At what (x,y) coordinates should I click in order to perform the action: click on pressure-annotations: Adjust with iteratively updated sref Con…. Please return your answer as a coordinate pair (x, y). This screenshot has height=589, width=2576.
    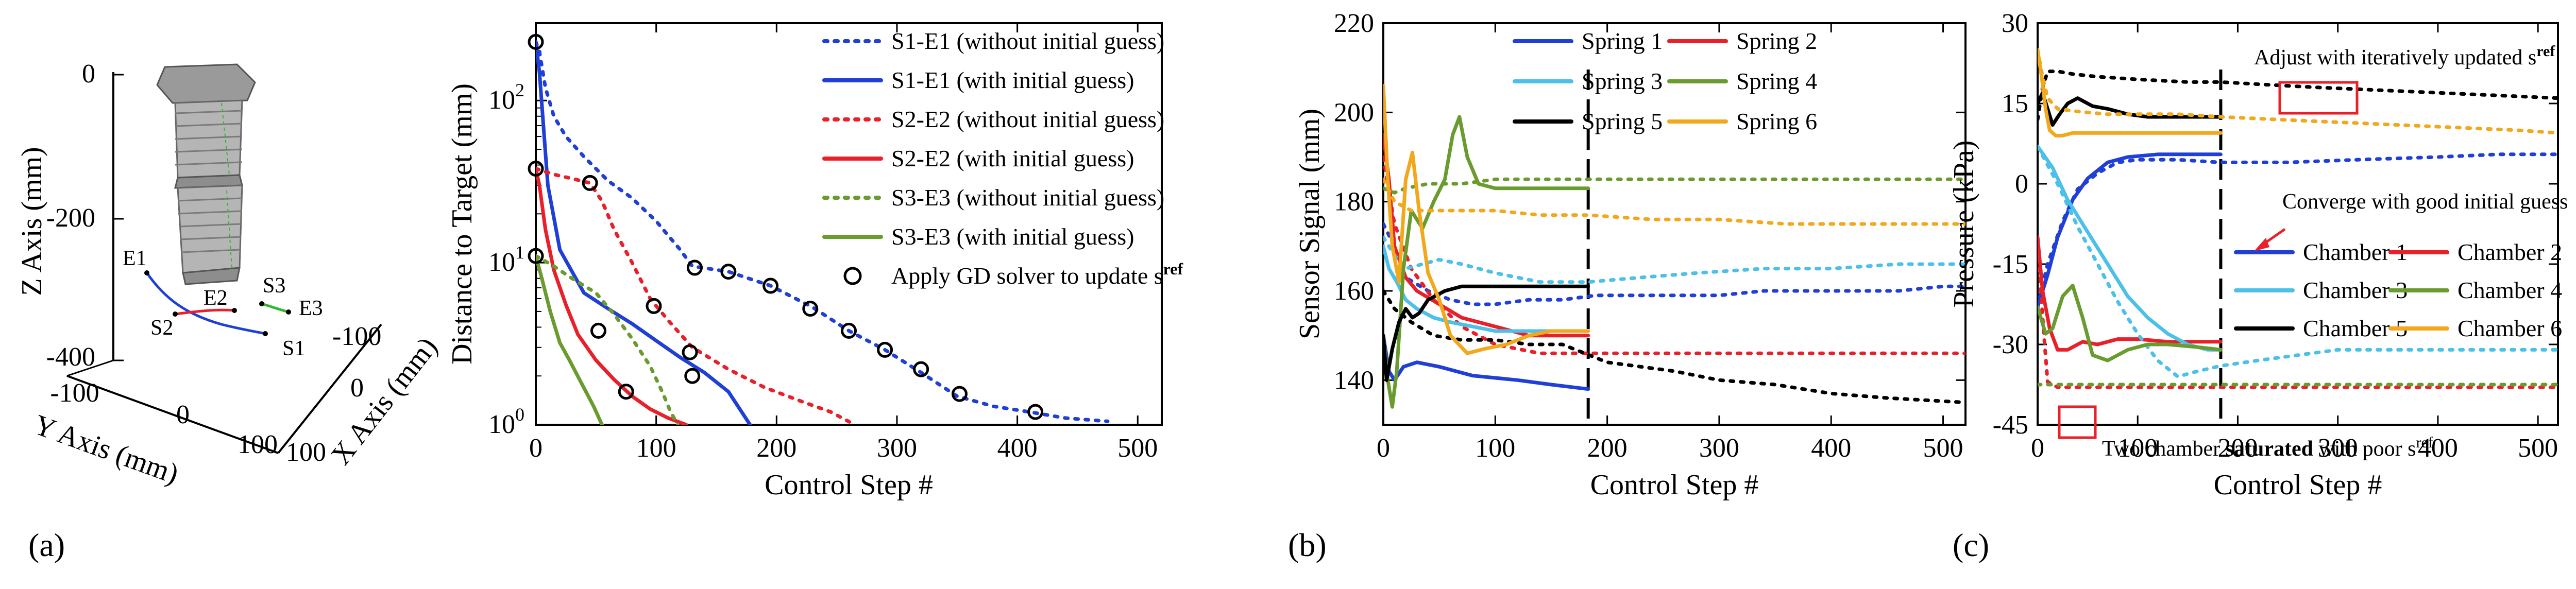
    Looking at the image, I should click on (2313, 252).